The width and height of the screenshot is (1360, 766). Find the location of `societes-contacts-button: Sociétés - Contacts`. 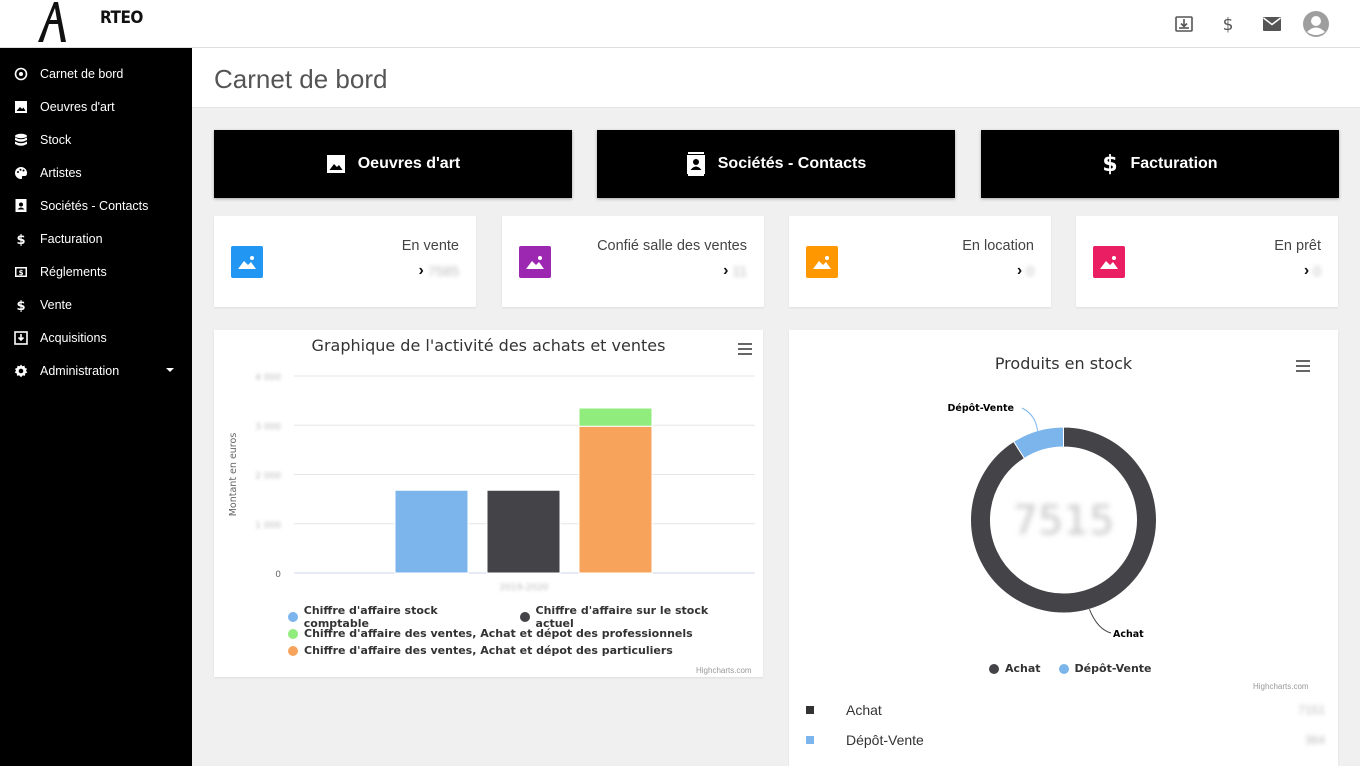

societes-contacts-button: Sociétés - Contacts is located at coordinates (776, 164).